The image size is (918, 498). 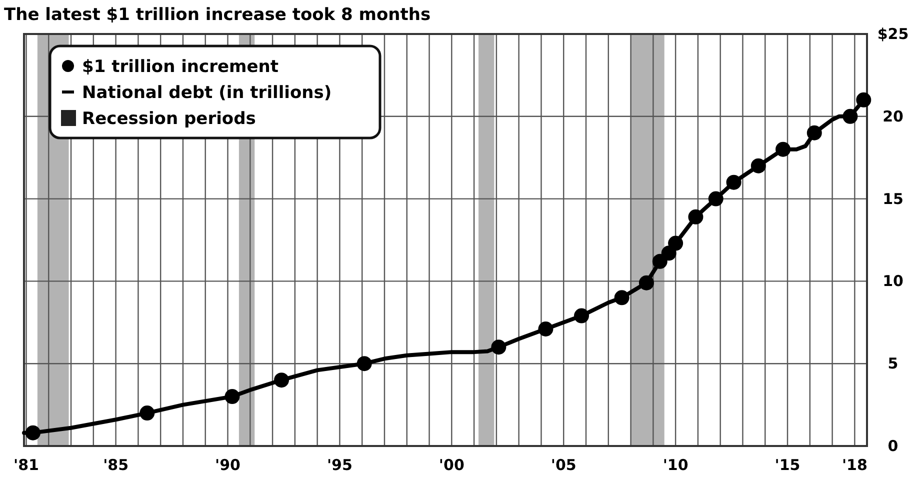 What do you see at coordinates (893, 281) in the screenshot?
I see `y-tick-label: 10` at bounding box center [893, 281].